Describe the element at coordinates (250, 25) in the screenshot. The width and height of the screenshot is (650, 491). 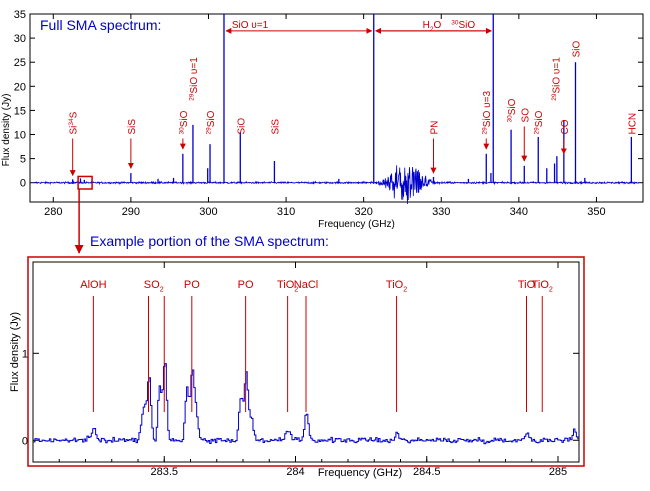
I see `top-line-label: SiO υ=1` at that location.